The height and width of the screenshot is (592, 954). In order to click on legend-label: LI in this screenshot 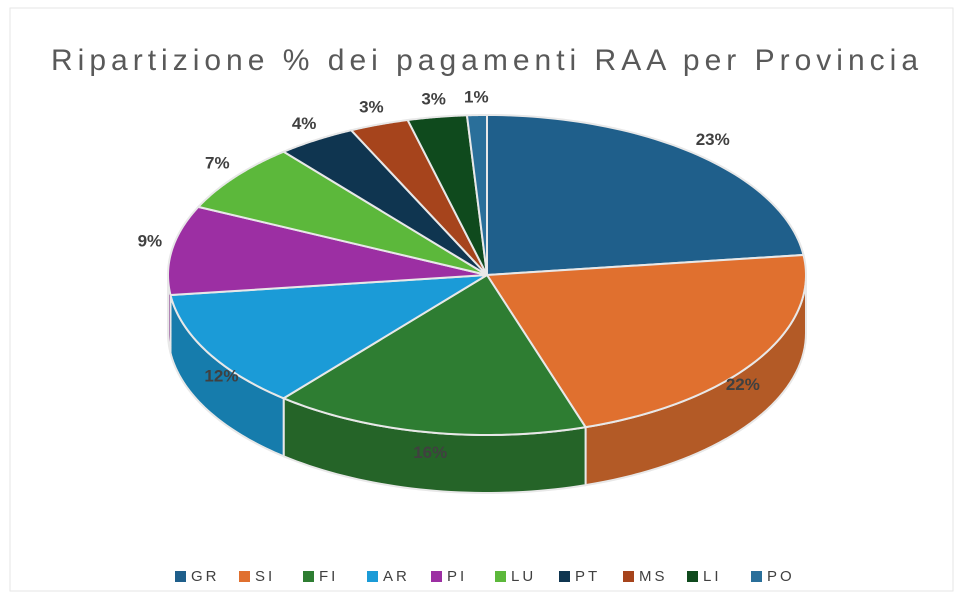, I will do `click(712, 576)`.